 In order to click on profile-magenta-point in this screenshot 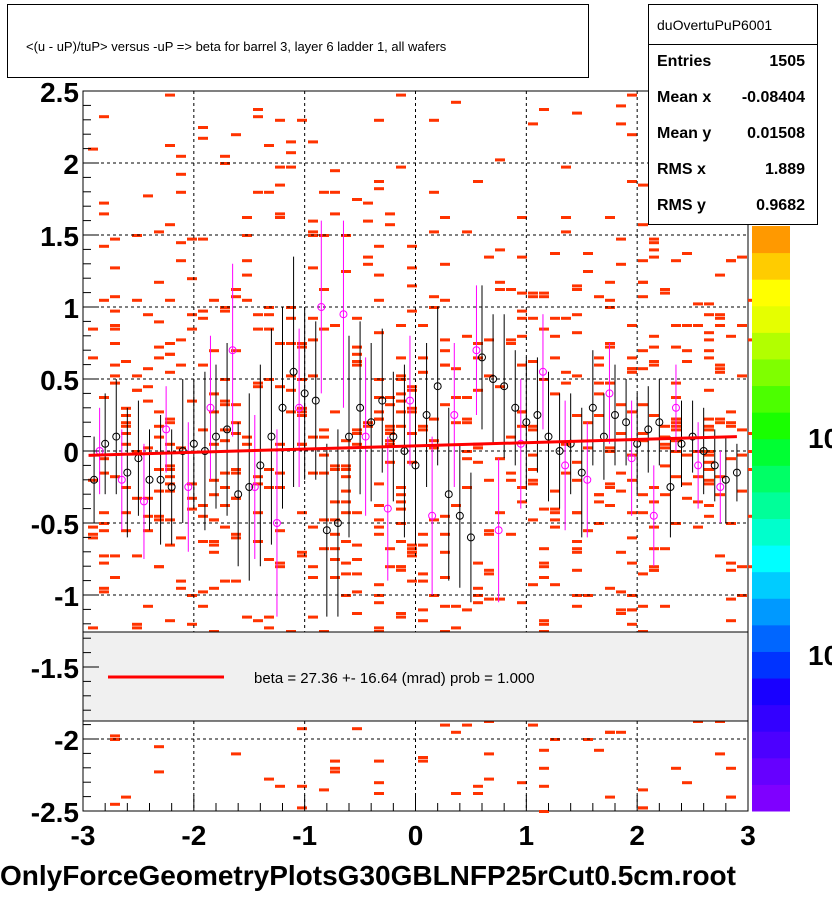, I will do `click(299, 407)`.